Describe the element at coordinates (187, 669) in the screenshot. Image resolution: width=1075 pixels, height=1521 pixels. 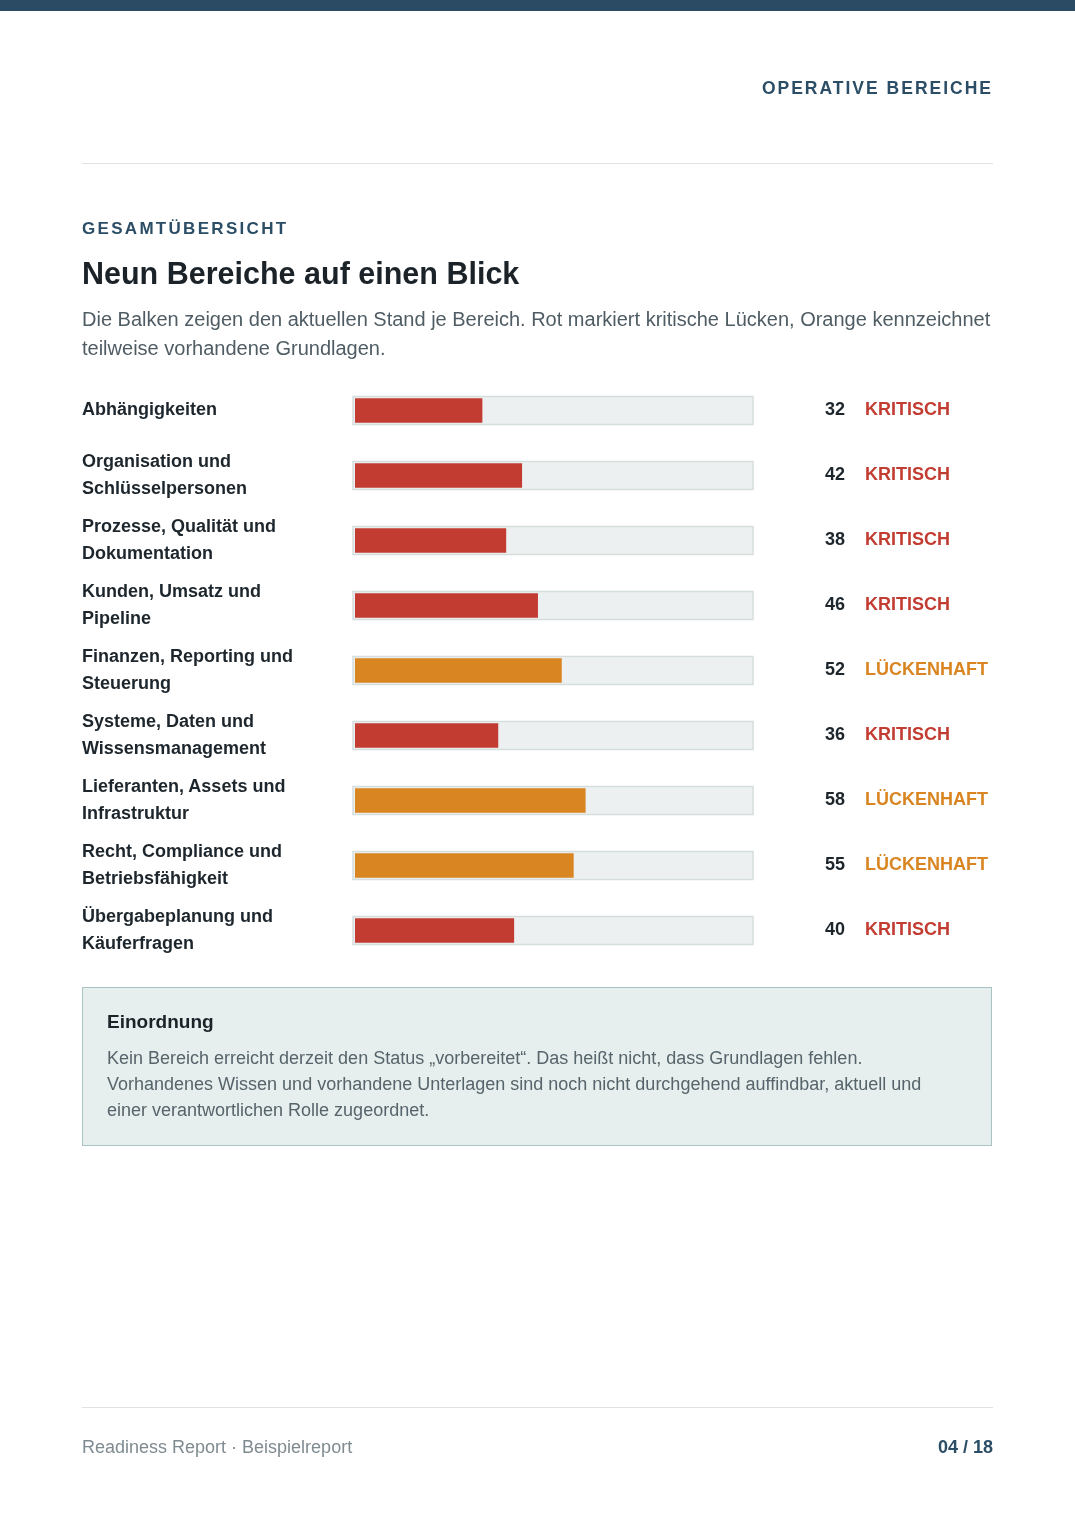
I see `y-tick-label: Finanzen, Reporting und Steuerung` at that location.